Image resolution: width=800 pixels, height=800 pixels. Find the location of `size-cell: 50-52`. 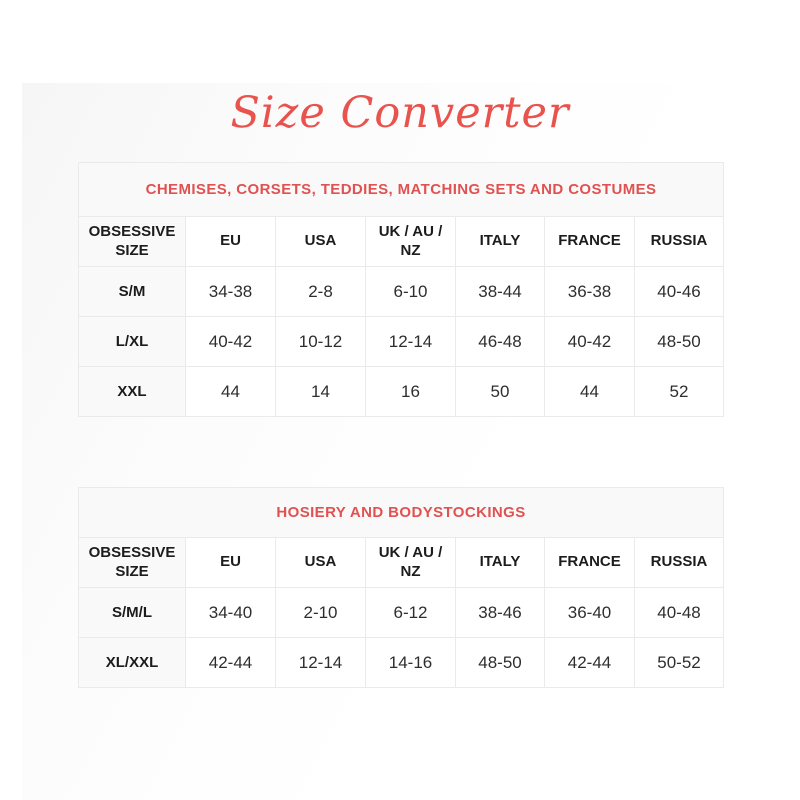

size-cell: 50-52 is located at coordinates (679, 662).